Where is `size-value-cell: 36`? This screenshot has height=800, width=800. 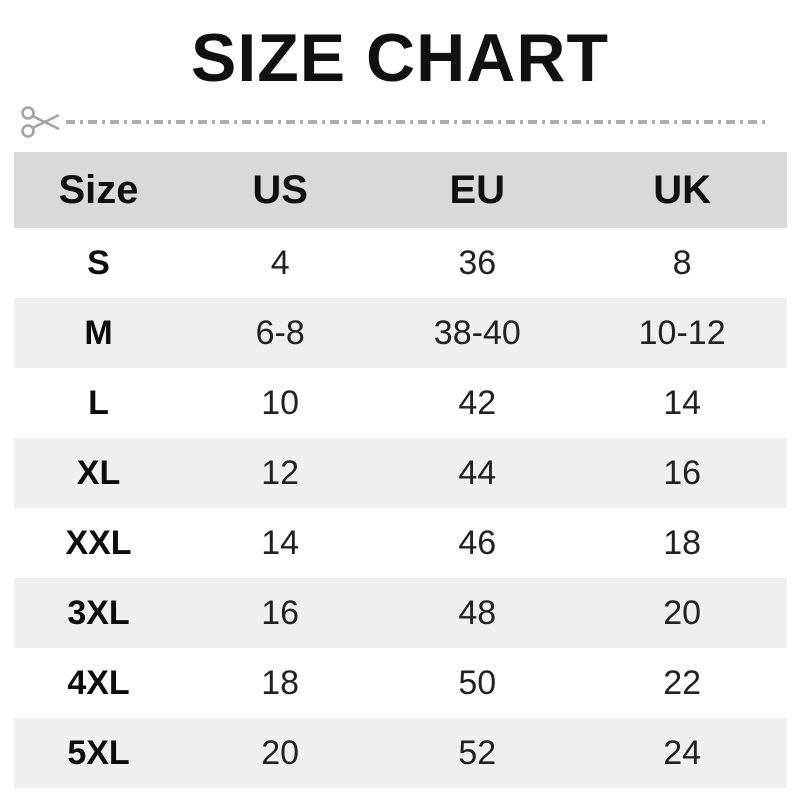 size-value-cell: 36 is located at coordinates (477, 262).